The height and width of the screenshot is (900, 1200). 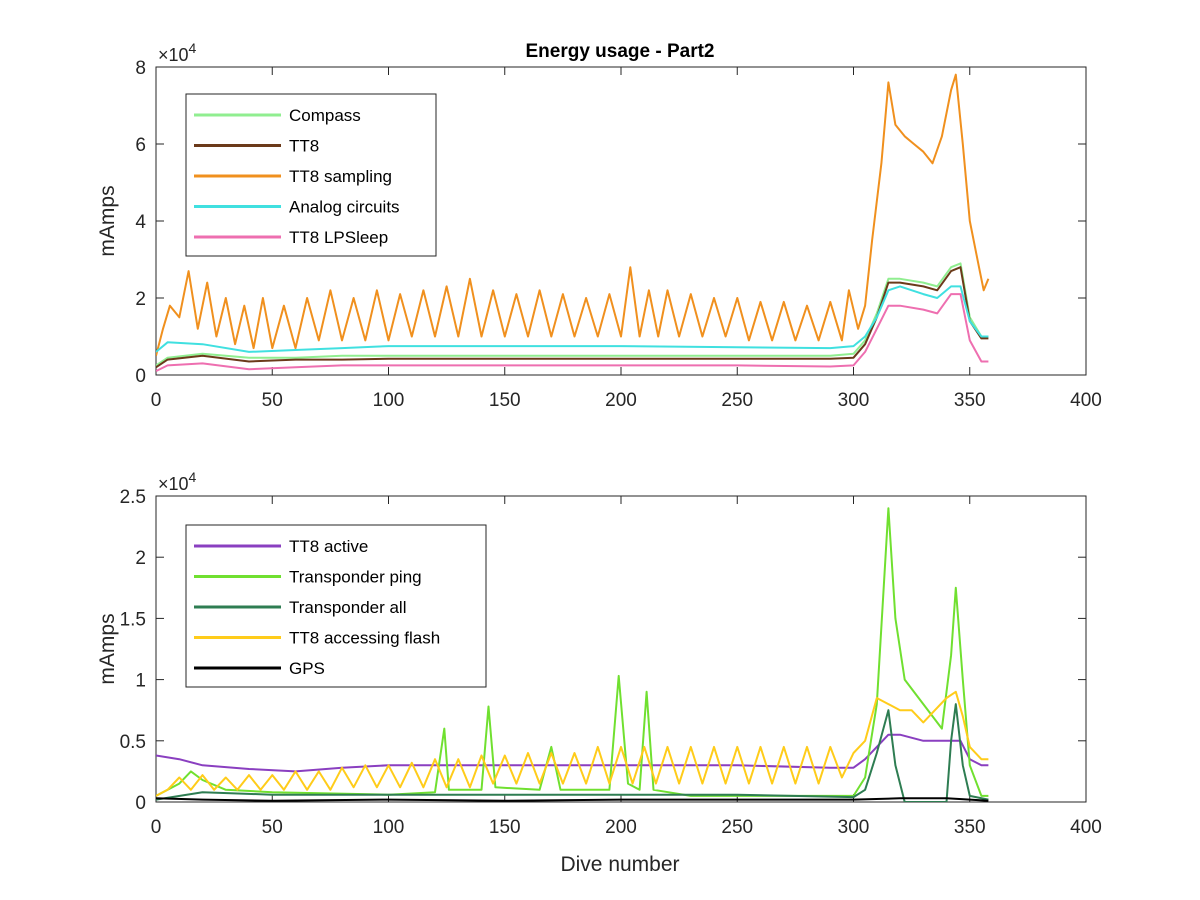 I want to click on legend-label: TT8 active, so click(x=328, y=546).